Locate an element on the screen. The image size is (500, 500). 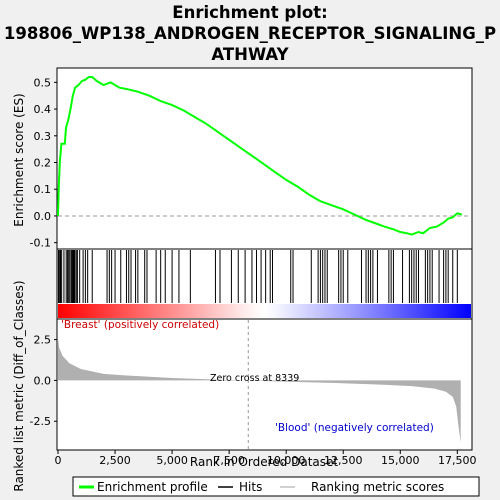
legend-box is located at coordinates (276, 486).